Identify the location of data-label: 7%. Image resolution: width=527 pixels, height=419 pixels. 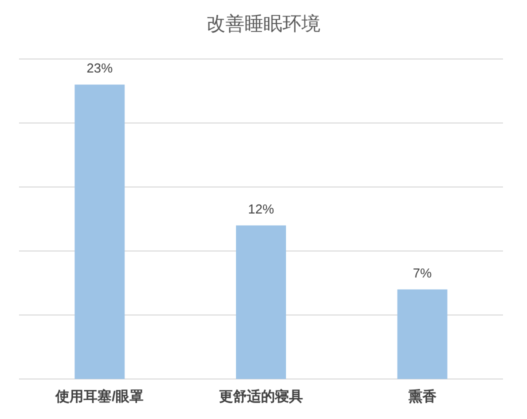
(422, 272).